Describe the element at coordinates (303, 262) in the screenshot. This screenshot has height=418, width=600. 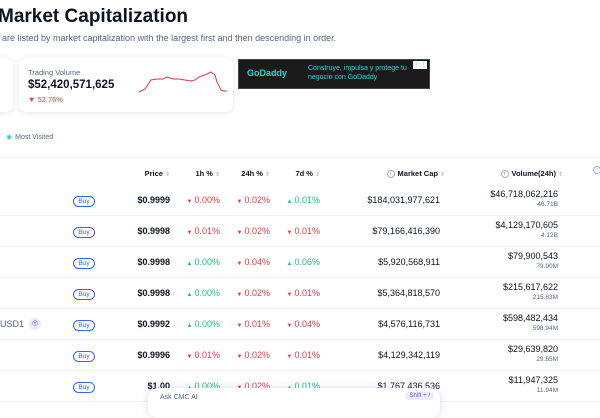
I see `change-7d: 0.06%` at that location.